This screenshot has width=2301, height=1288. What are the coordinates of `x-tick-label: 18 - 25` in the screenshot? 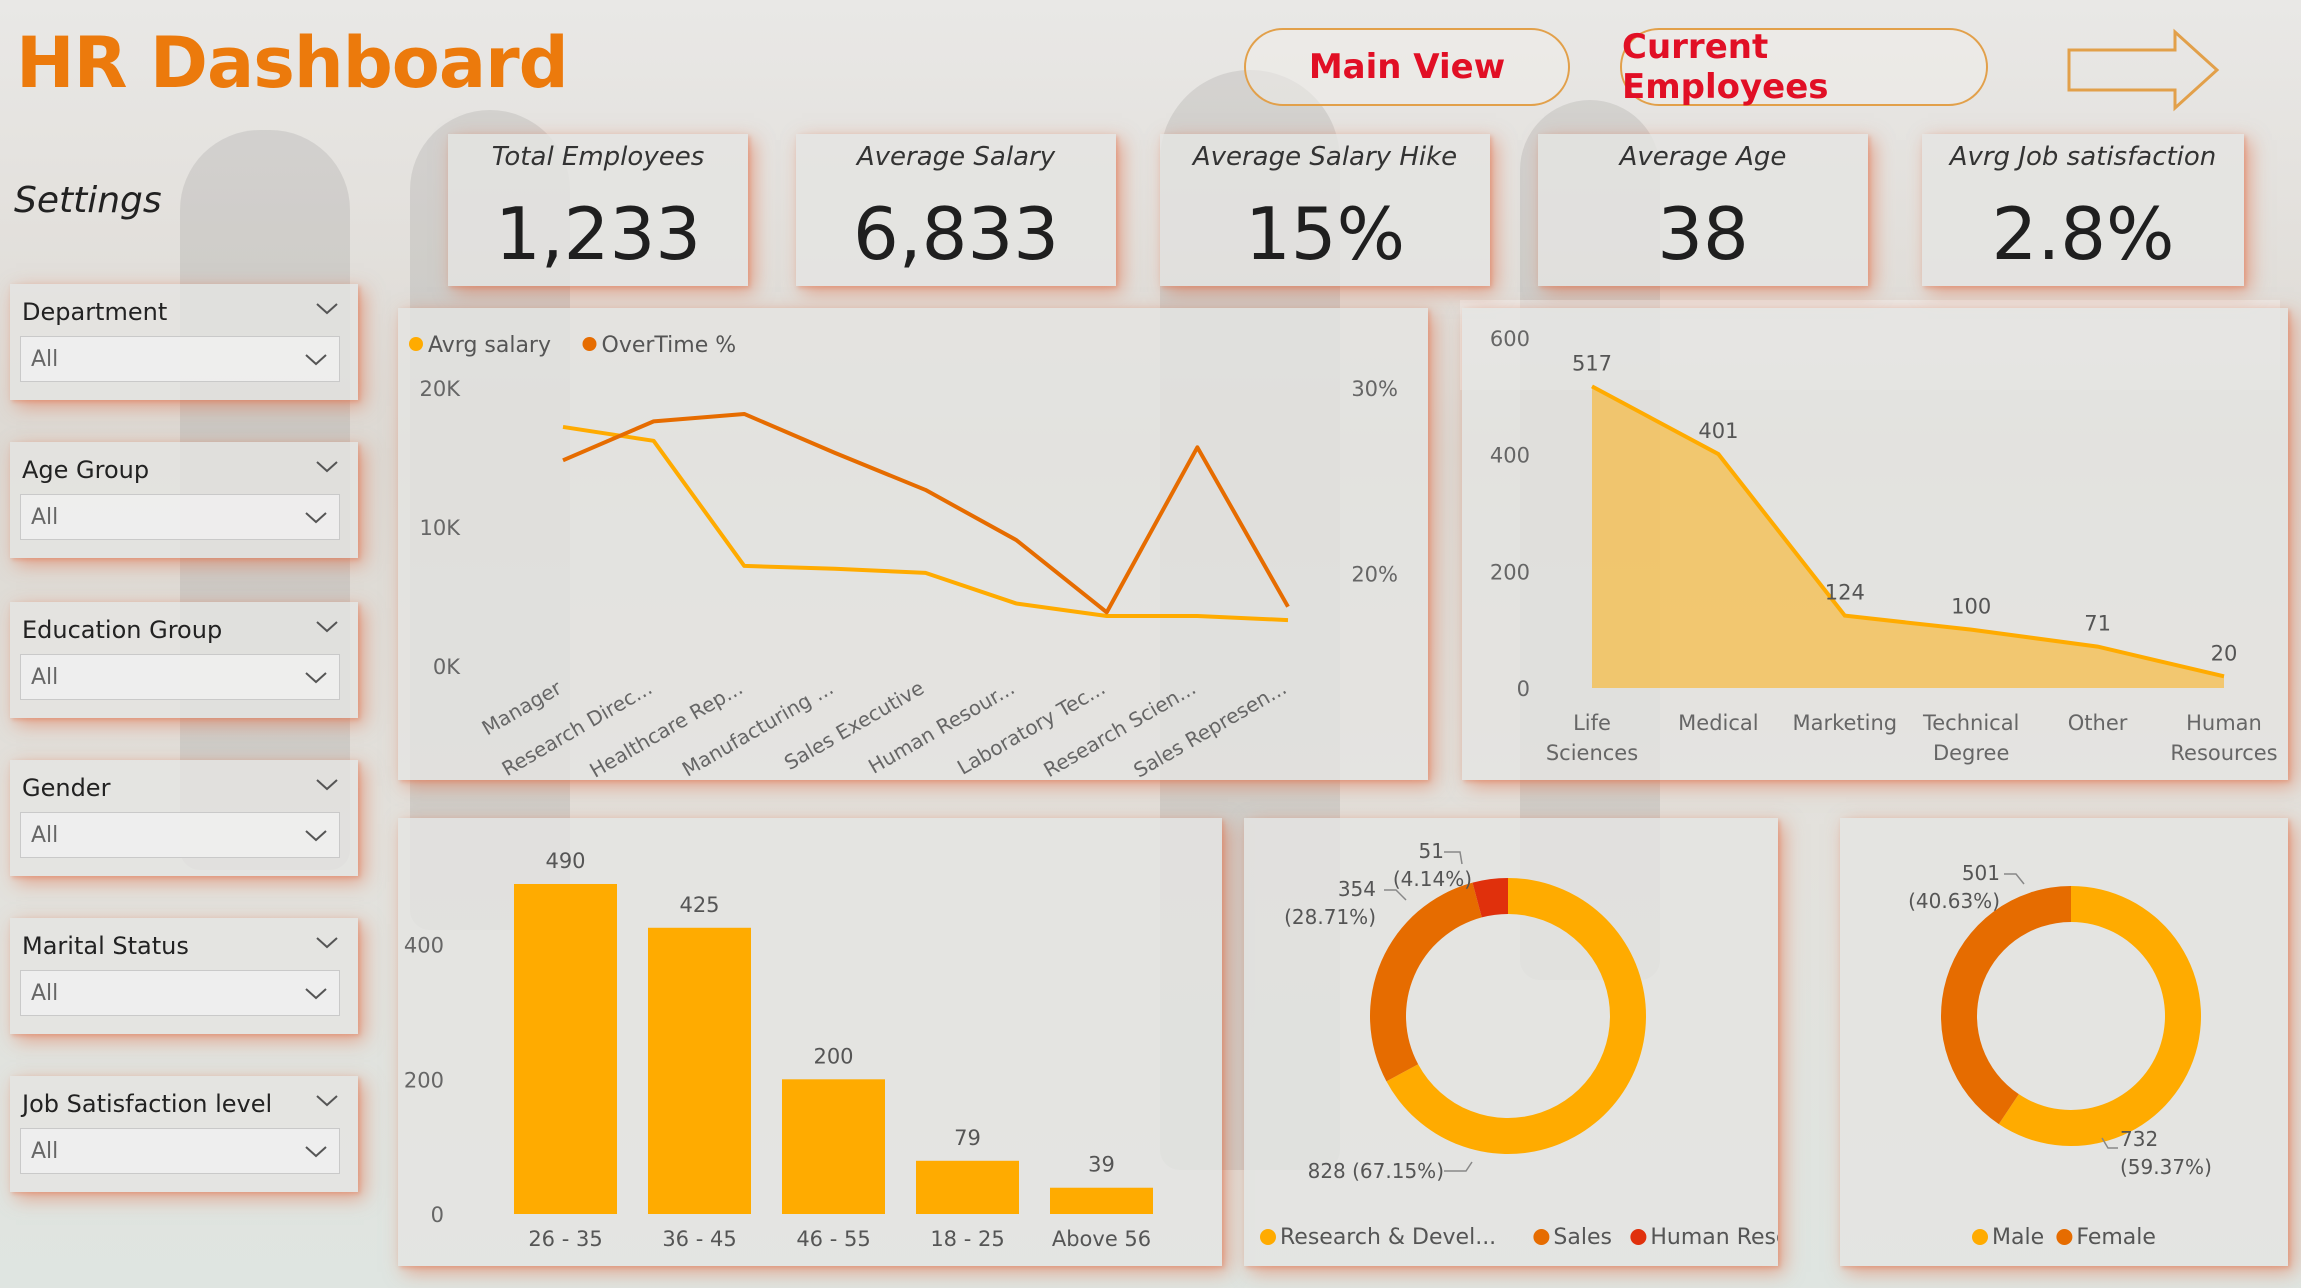 It's located at (967, 1239).